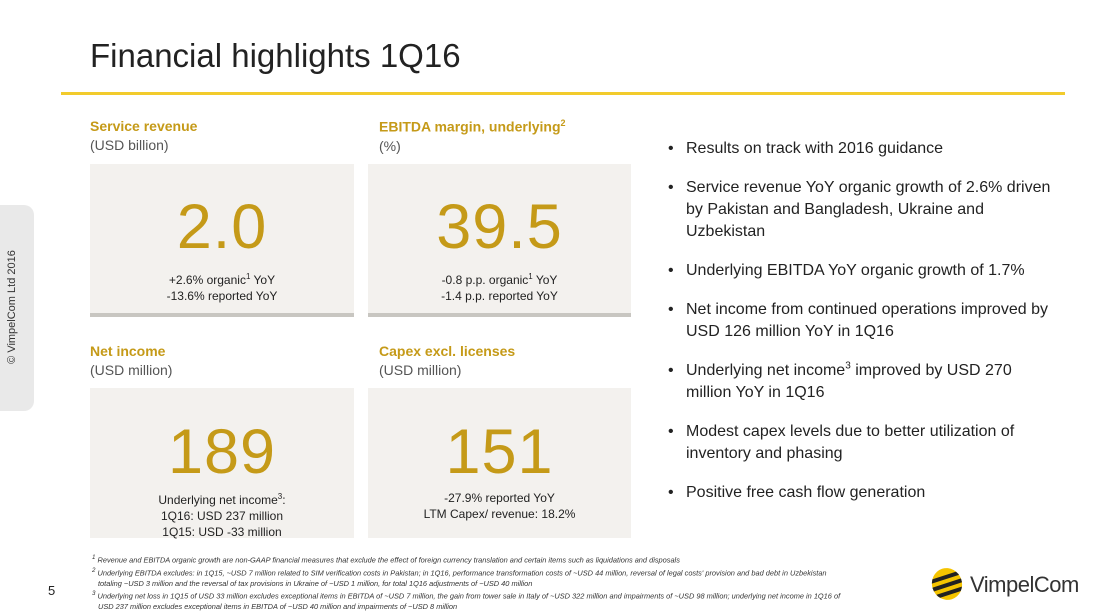  I want to click on ebitda-note-yoy: YoY, so click(545, 280).